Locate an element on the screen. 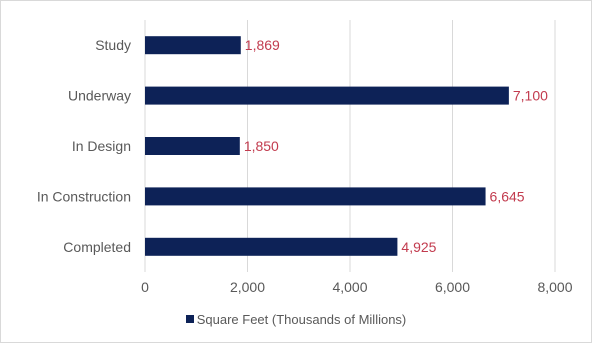  data-label: 7,100 is located at coordinates (530, 96).